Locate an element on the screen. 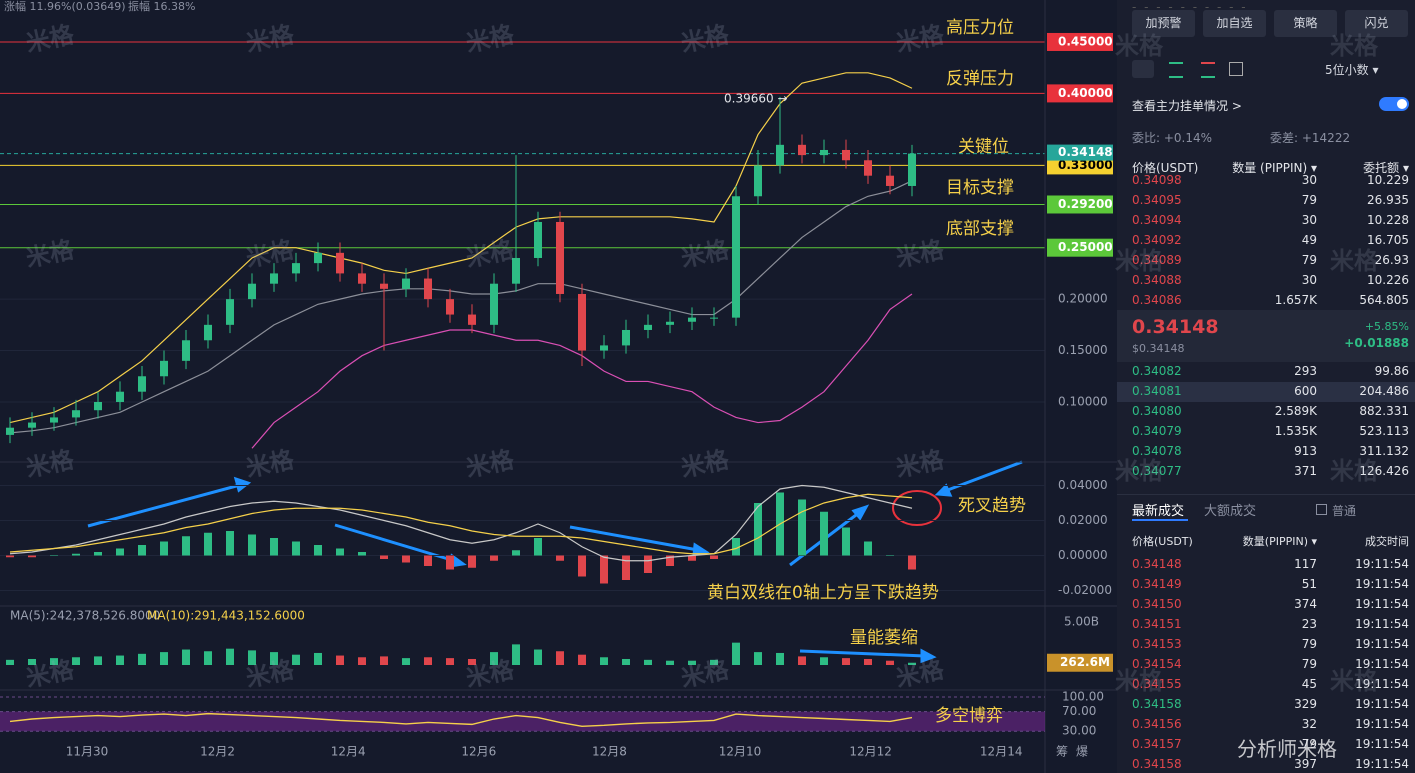 The height and width of the screenshot is (773, 1415). main-orders: 查看主力挂单情况 > is located at coordinates (1187, 106).